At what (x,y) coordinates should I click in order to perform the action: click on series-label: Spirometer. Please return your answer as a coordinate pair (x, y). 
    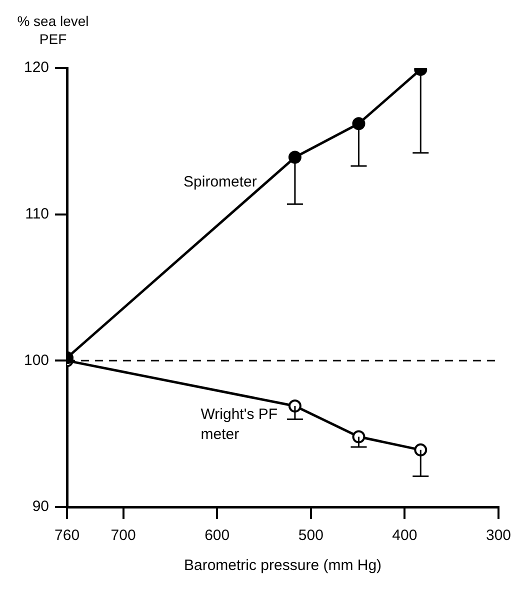
    Looking at the image, I should click on (220, 182).